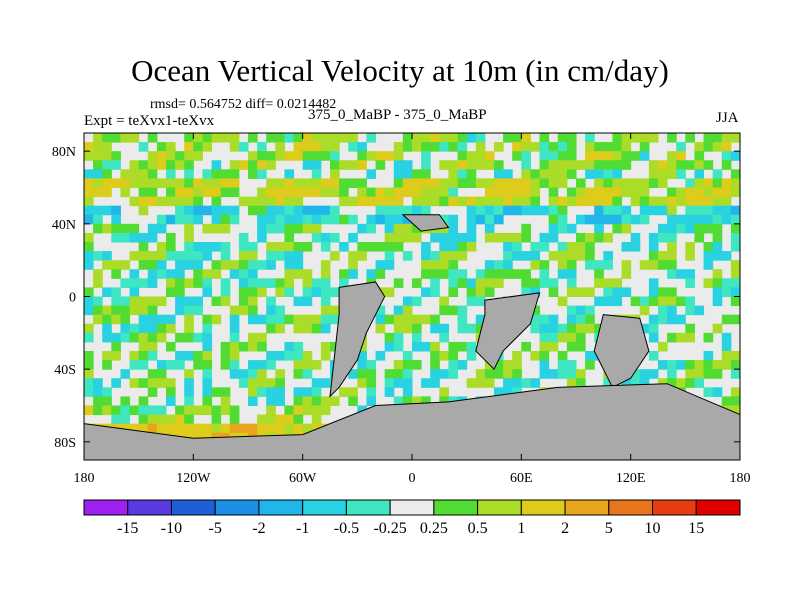 The image size is (800, 600). I want to click on colorbar-label: -2, so click(258, 528).